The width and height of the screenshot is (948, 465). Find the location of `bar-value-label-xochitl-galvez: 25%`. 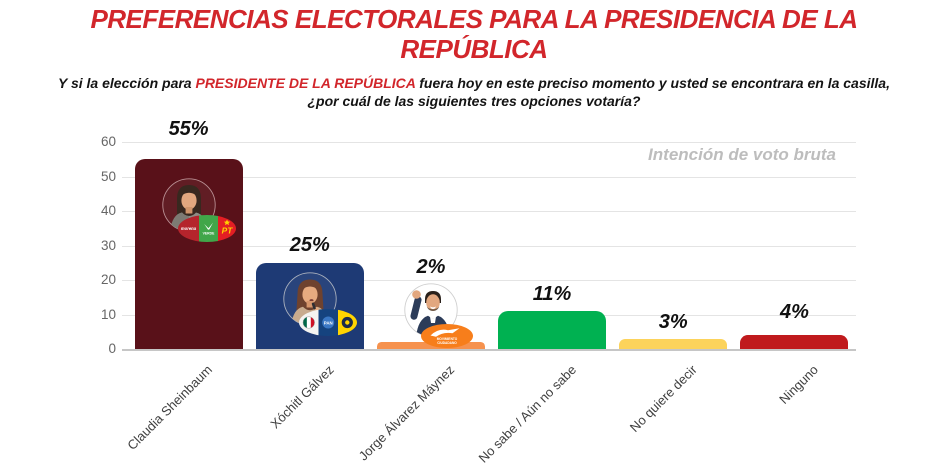

bar-value-label-xochitl-galvez: 25% is located at coordinates (309, 244).